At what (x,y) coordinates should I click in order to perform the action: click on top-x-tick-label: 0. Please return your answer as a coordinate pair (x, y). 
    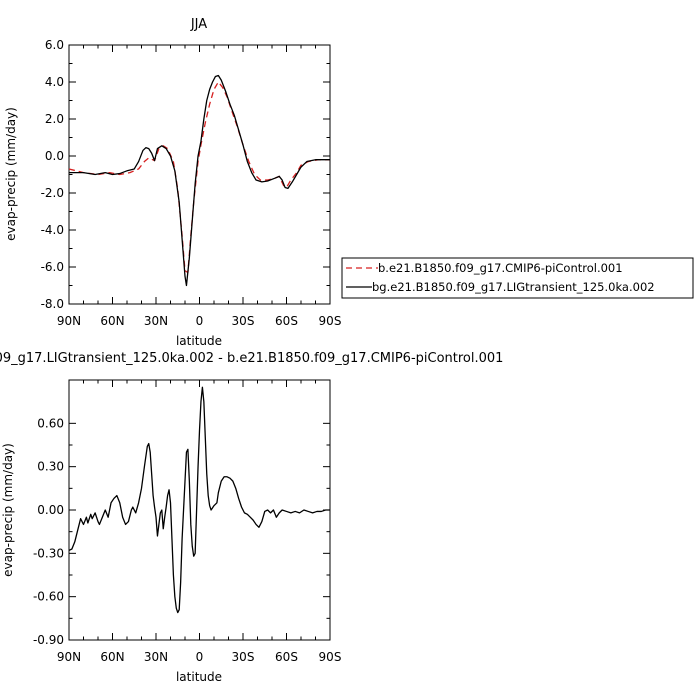
    Looking at the image, I should click on (200, 321).